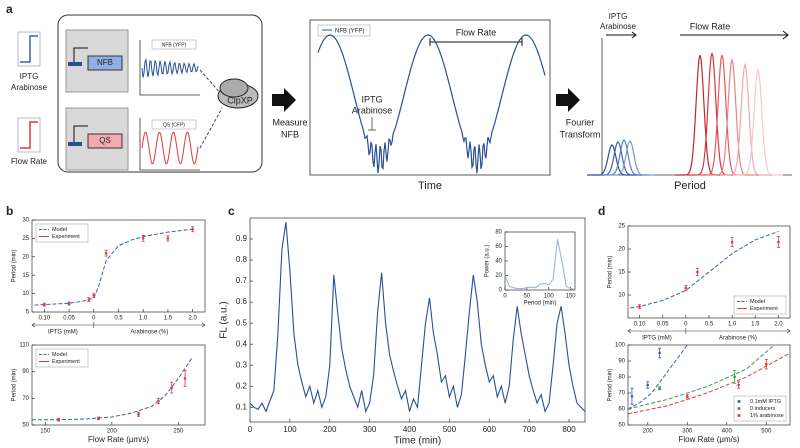 The height and width of the screenshot is (448, 800). What do you see at coordinates (240, 100) in the screenshot?
I see `protease-label: ClpXP` at bounding box center [240, 100].